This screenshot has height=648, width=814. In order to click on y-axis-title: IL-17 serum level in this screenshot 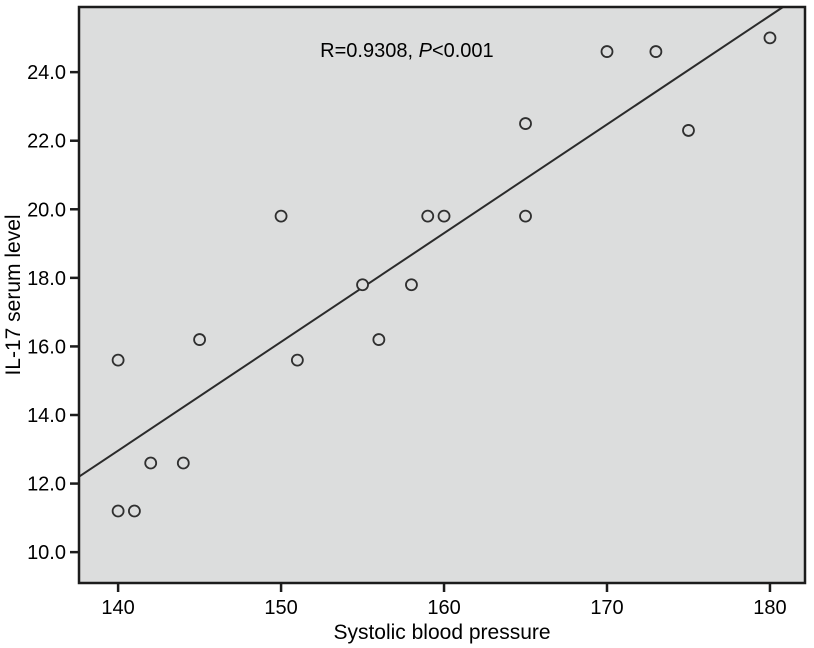, I will do `click(13, 294)`.